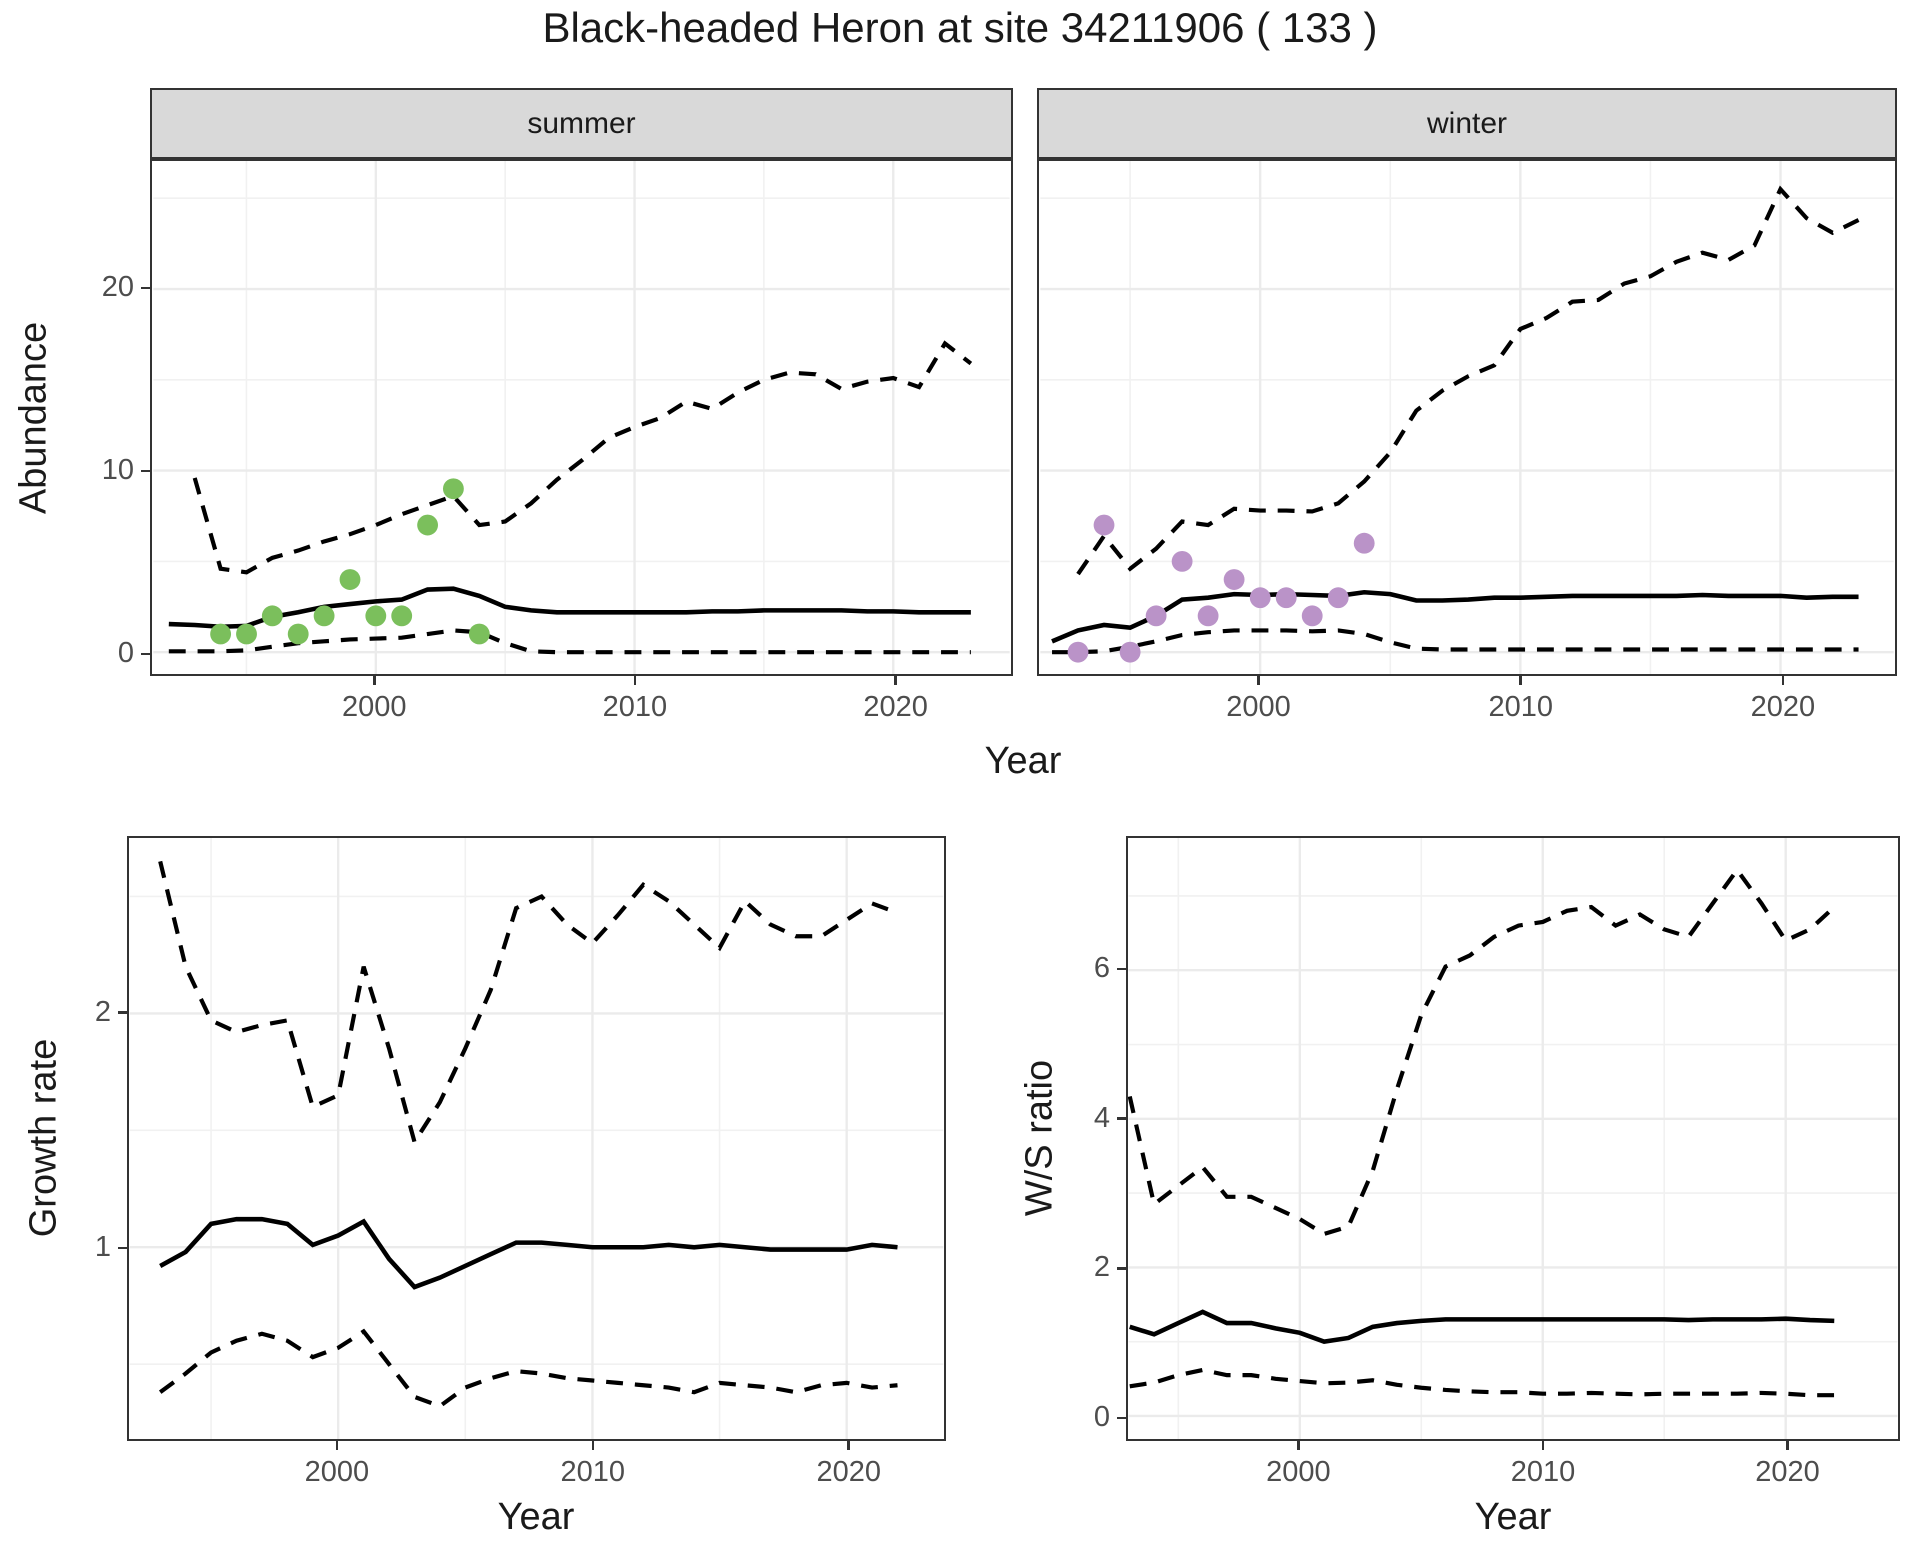 The image size is (1920, 1560). What do you see at coordinates (117, 470) in the screenshot?
I see `y-tick-label: 10` at bounding box center [117, 470].